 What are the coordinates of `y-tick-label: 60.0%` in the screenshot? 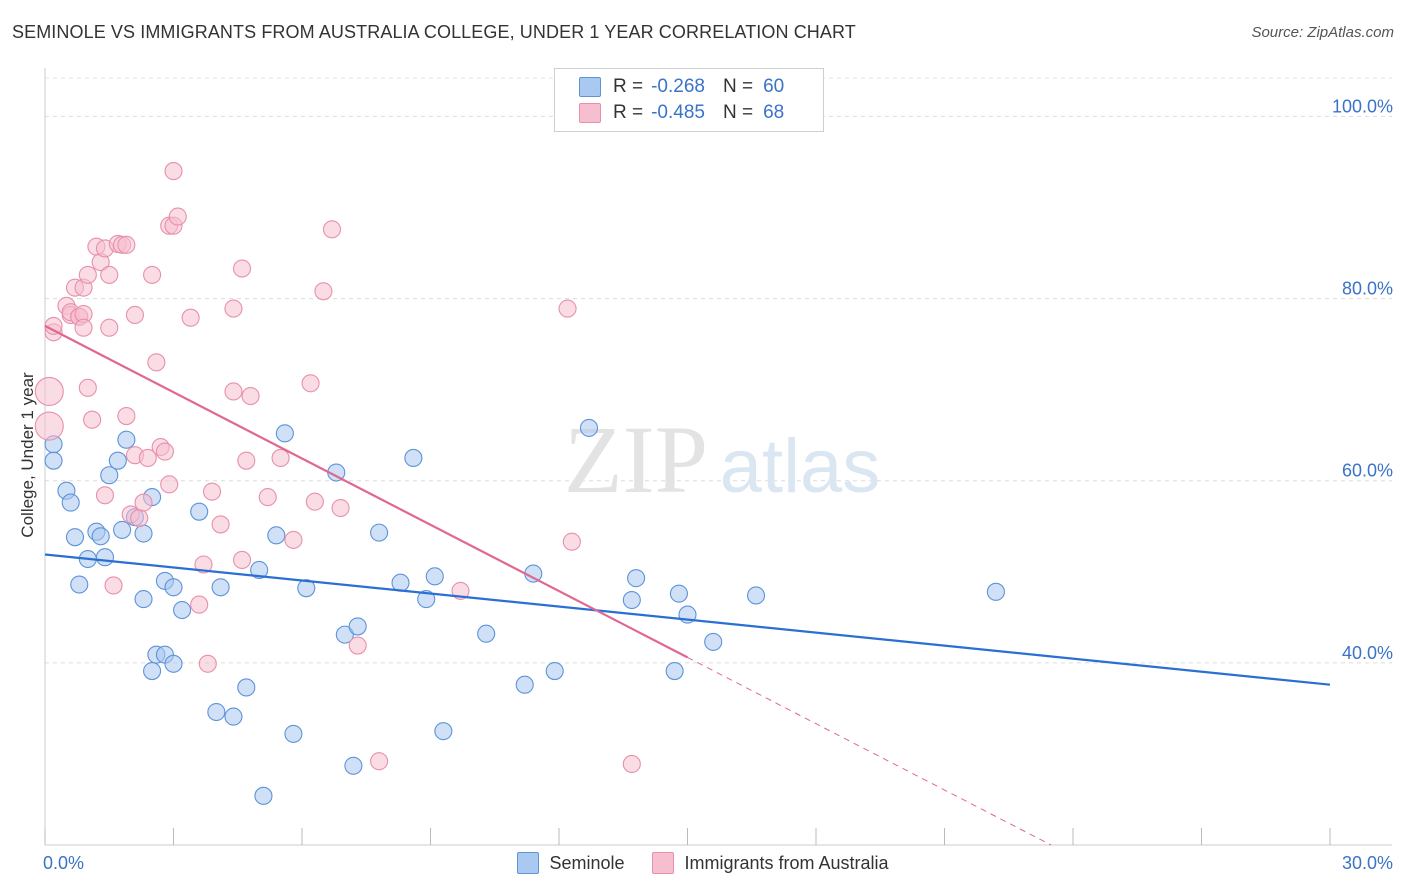 It's located at (1367, 471).